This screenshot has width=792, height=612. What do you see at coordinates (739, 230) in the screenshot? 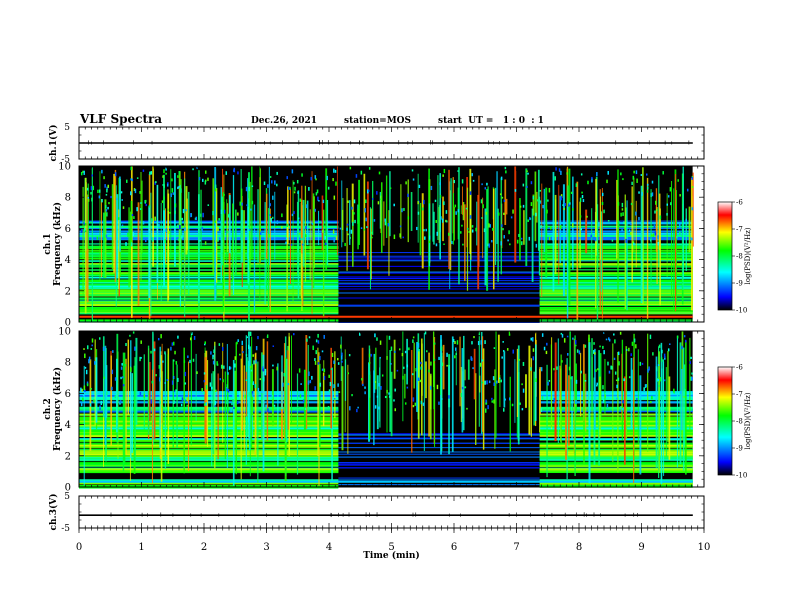
I see `colorbar-tick-label: -7` at bounding box center [739, 230].